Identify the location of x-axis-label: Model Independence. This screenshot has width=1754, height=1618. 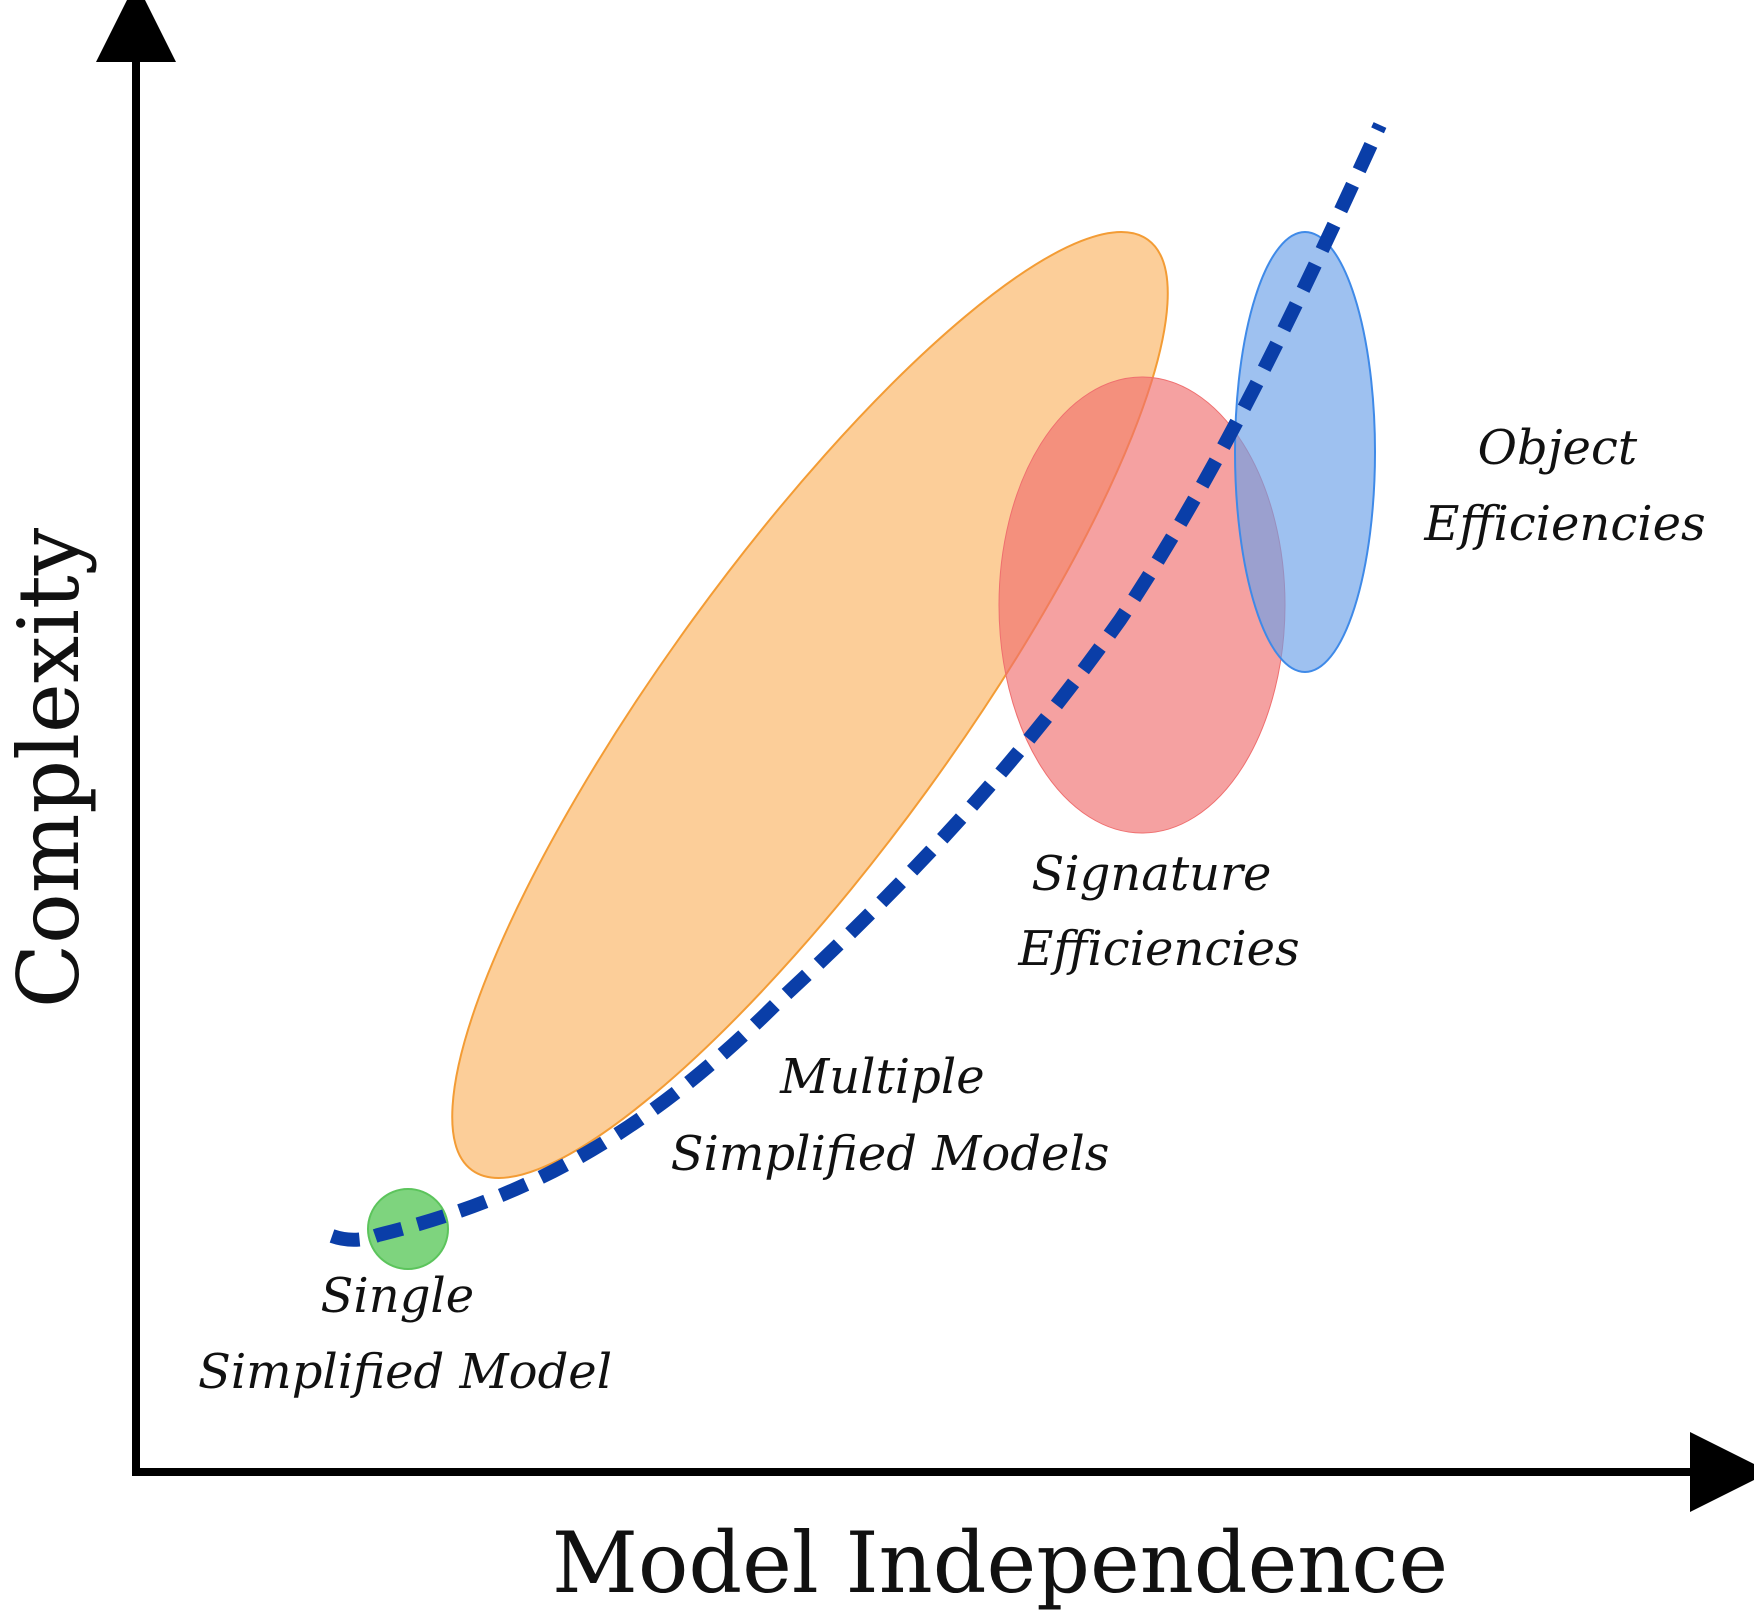
(1000, 1563).